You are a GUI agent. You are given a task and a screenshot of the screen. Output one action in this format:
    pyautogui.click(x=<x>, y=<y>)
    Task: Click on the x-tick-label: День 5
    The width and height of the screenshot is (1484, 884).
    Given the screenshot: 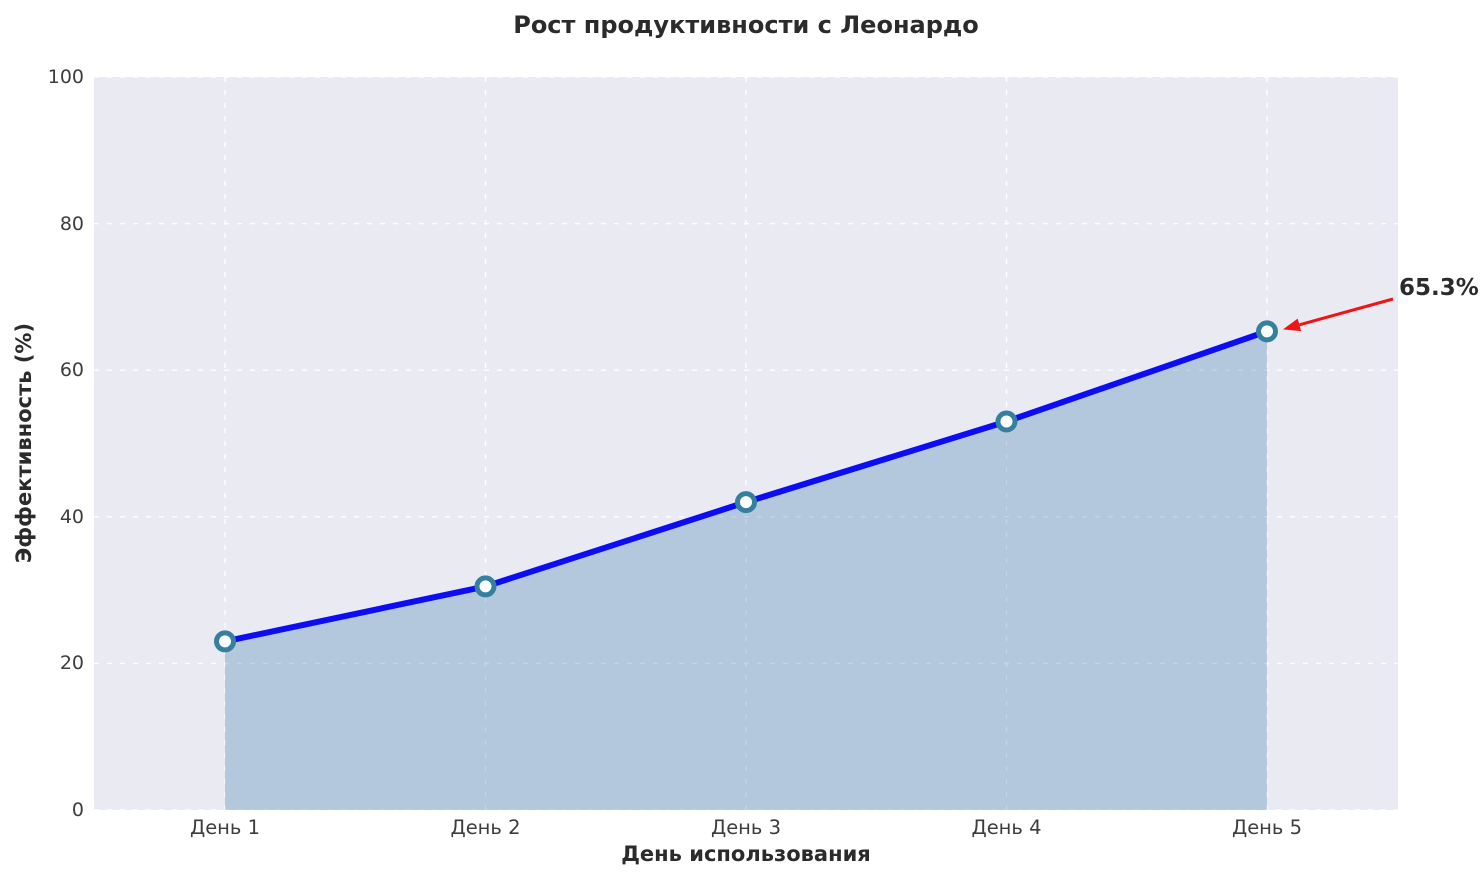 What is the action you would take?
    pyautogui.click(x=1267, y=827)
    